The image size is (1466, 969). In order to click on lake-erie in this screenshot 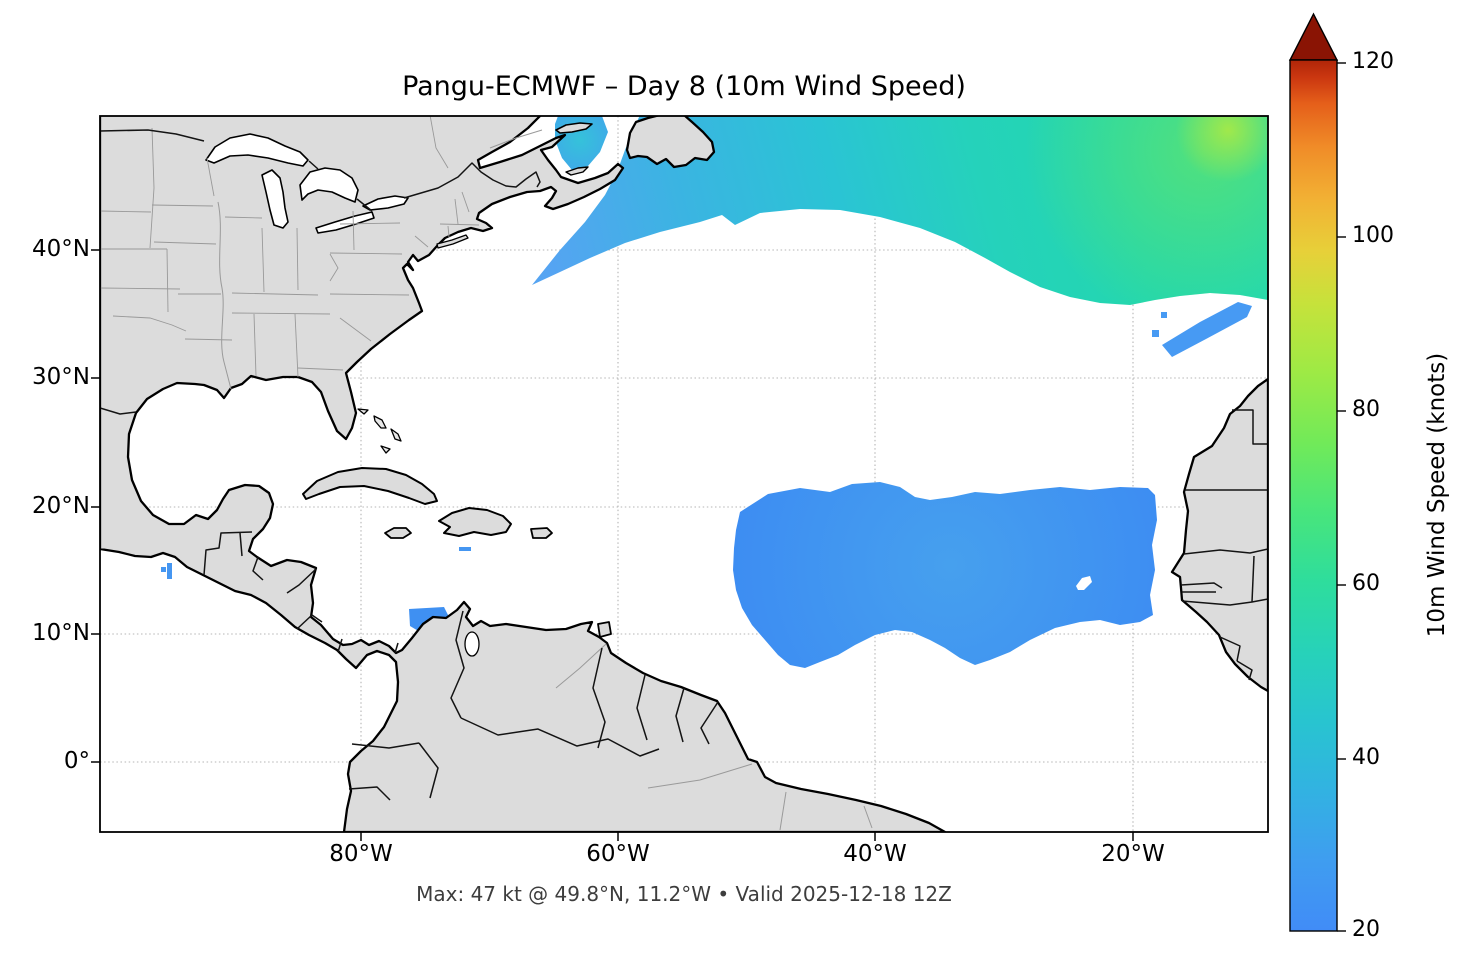, I will do `click(345, 222)`.